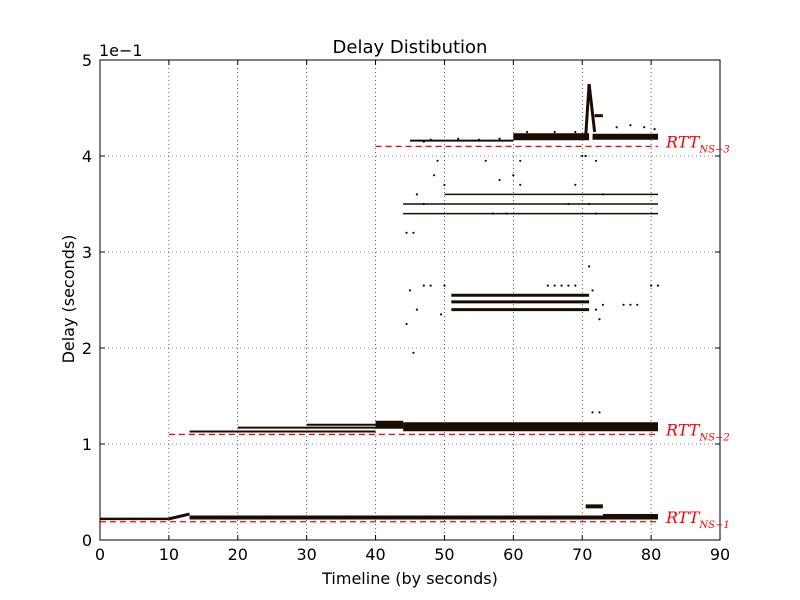 Image resolution: width=800 pixels, height=600 pixels. What do you see at coordinates (87, 348) in the screenshot?
I see `y-tick-label: 2` at bounding box center [87, 348].